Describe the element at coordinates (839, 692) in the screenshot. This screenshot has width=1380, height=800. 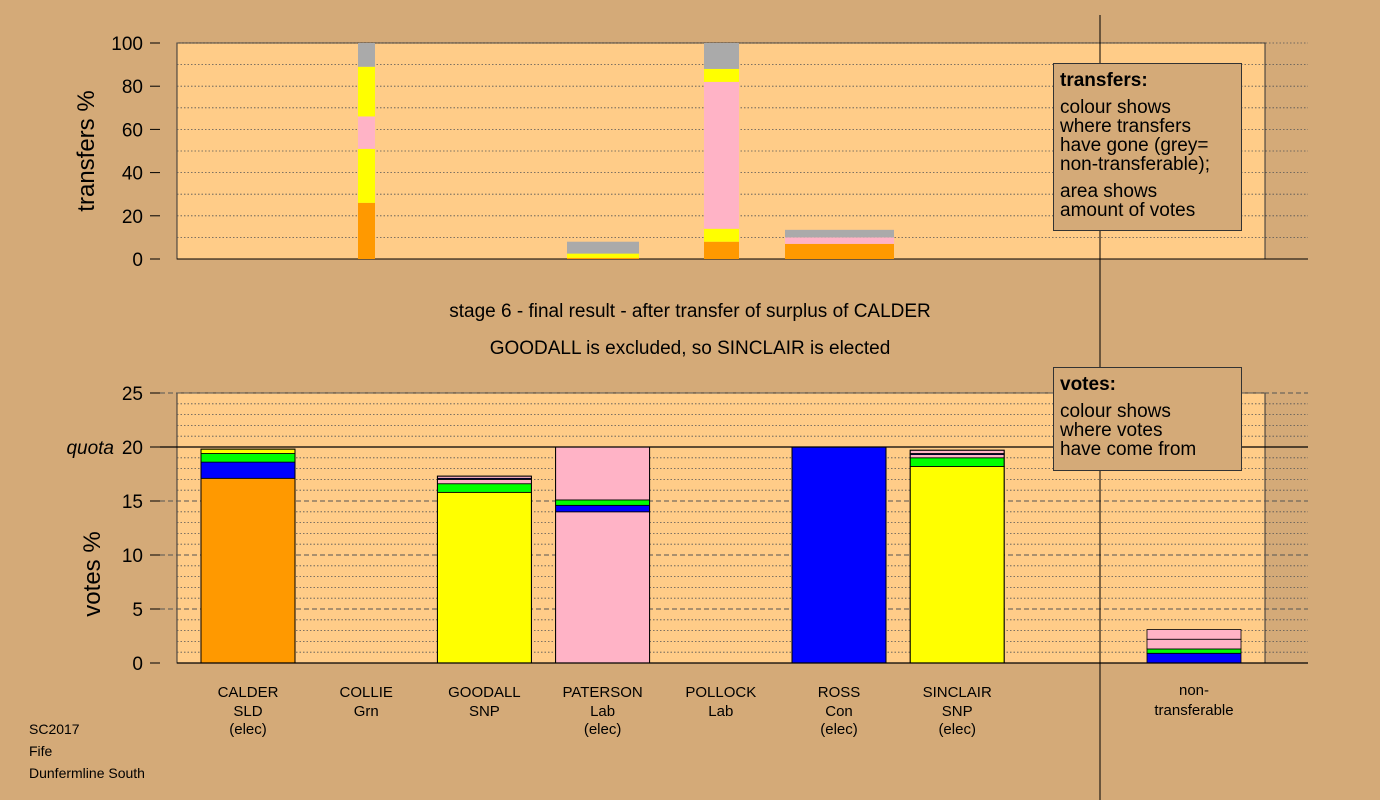
I see `candidate-name: ROSS` at that location.